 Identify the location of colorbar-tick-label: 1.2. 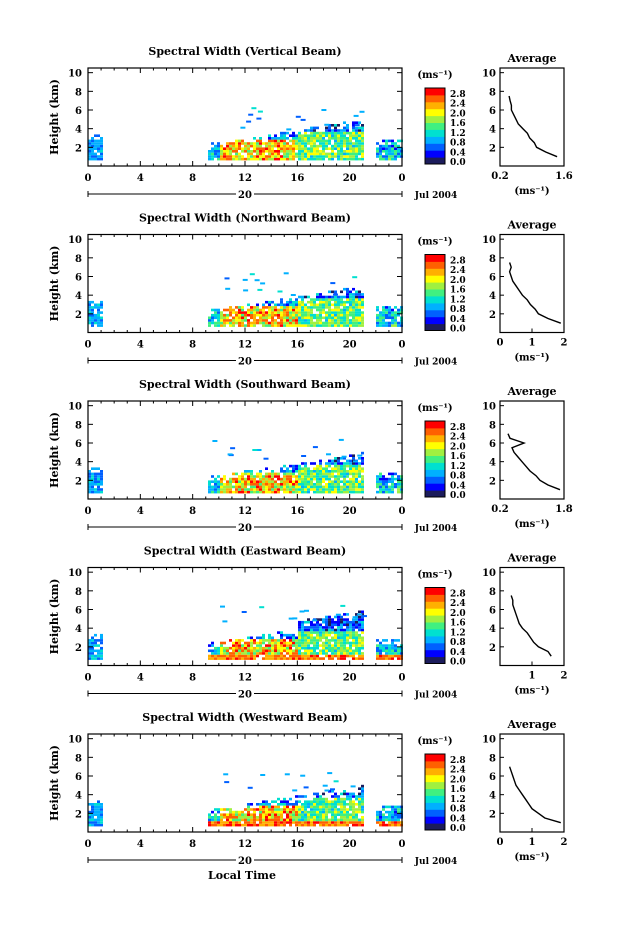
(458, 800).